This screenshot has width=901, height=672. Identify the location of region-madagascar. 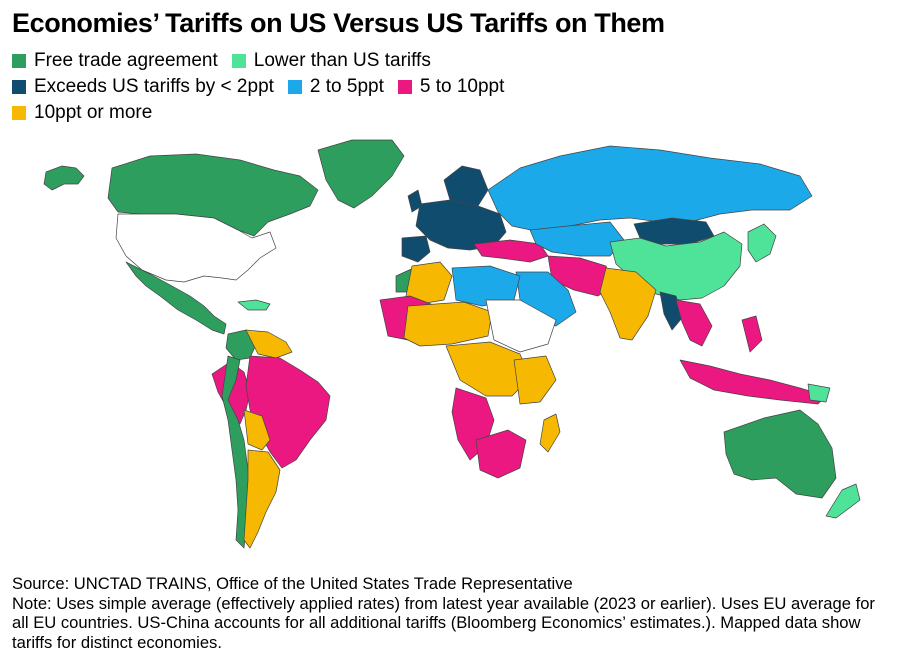
(550, 433).